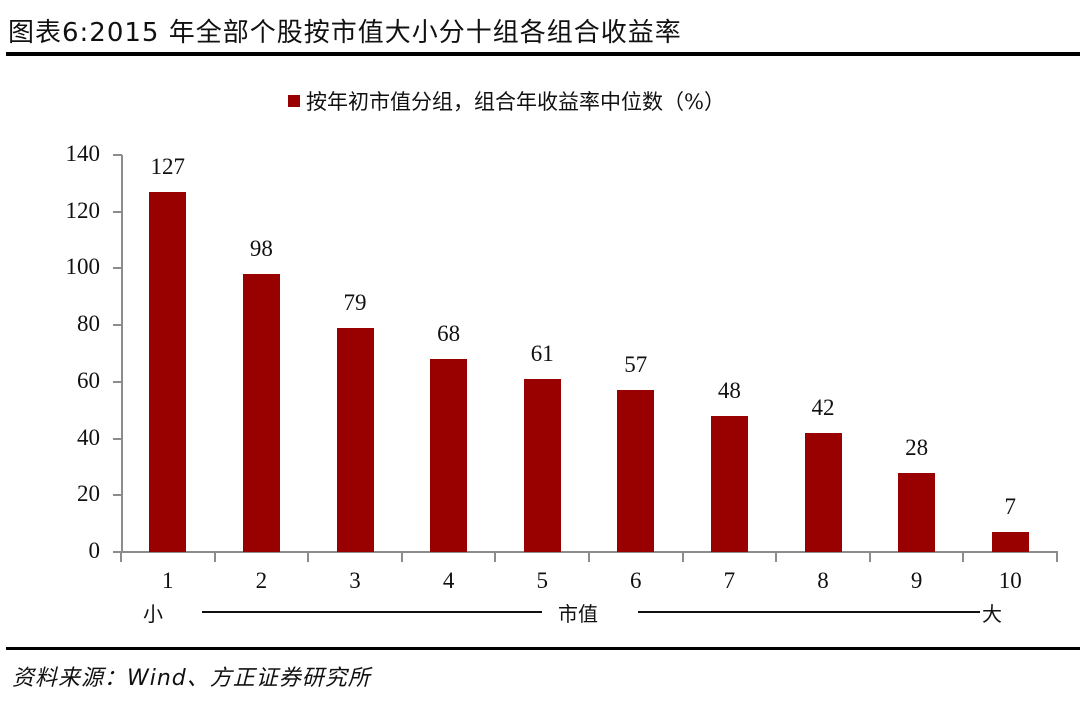 Image resolution: width=1080 pixels, height=707 pixels. Describe the element at coordinates (168, 580) in the screenshot. I see `x-tick-label: 1` at that location.